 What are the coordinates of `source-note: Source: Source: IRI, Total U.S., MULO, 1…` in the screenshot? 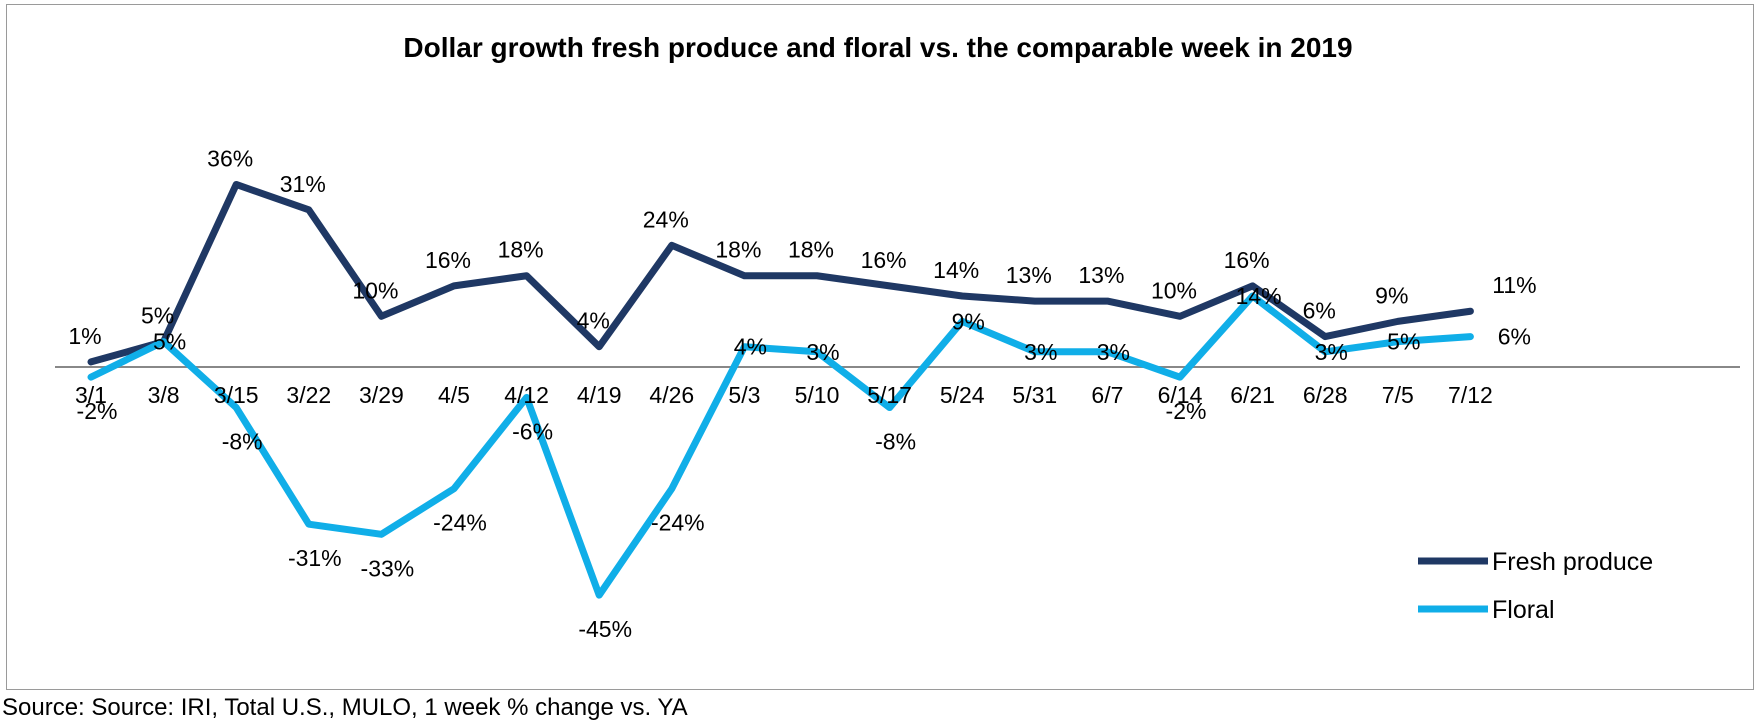 It's located at (345, 707).